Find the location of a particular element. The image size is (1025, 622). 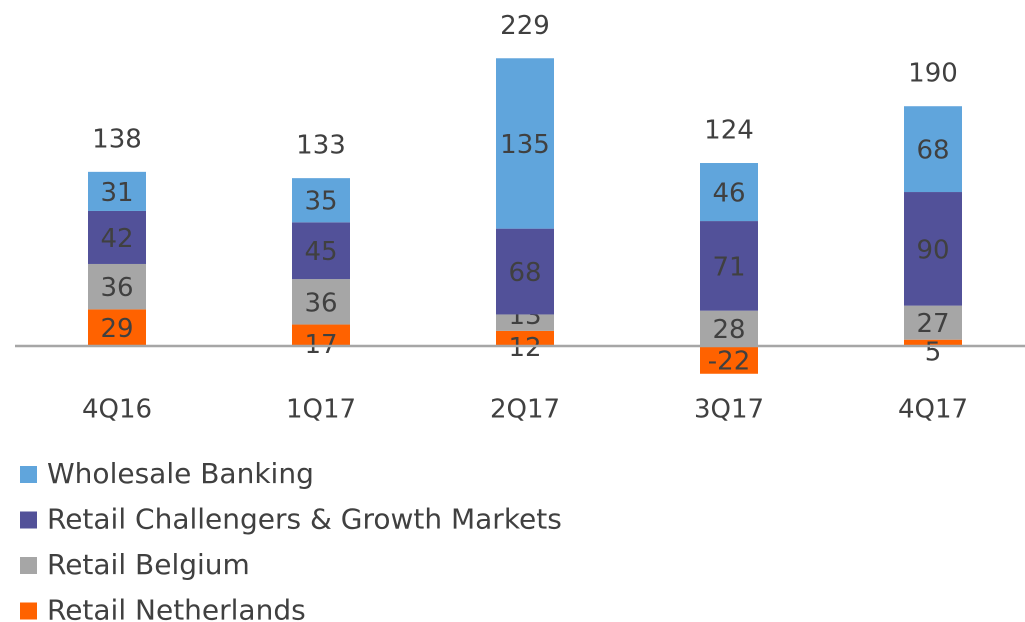

total-label: 124 is located at coordinates (729, 131).